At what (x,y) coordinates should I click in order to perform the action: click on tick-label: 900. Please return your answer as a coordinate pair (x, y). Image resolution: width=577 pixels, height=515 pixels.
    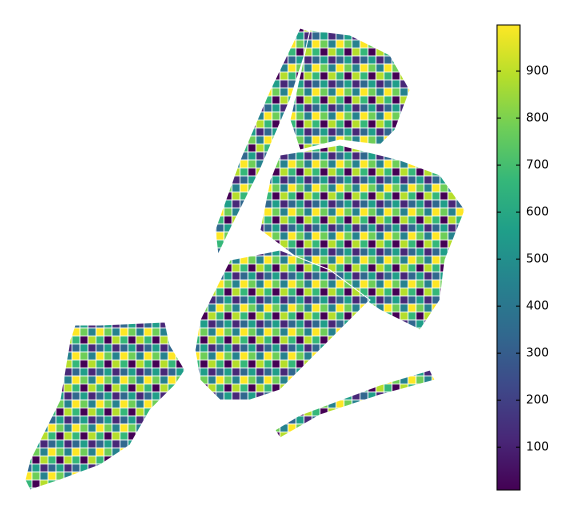
    Looking at the image, I should click on (537, 71).